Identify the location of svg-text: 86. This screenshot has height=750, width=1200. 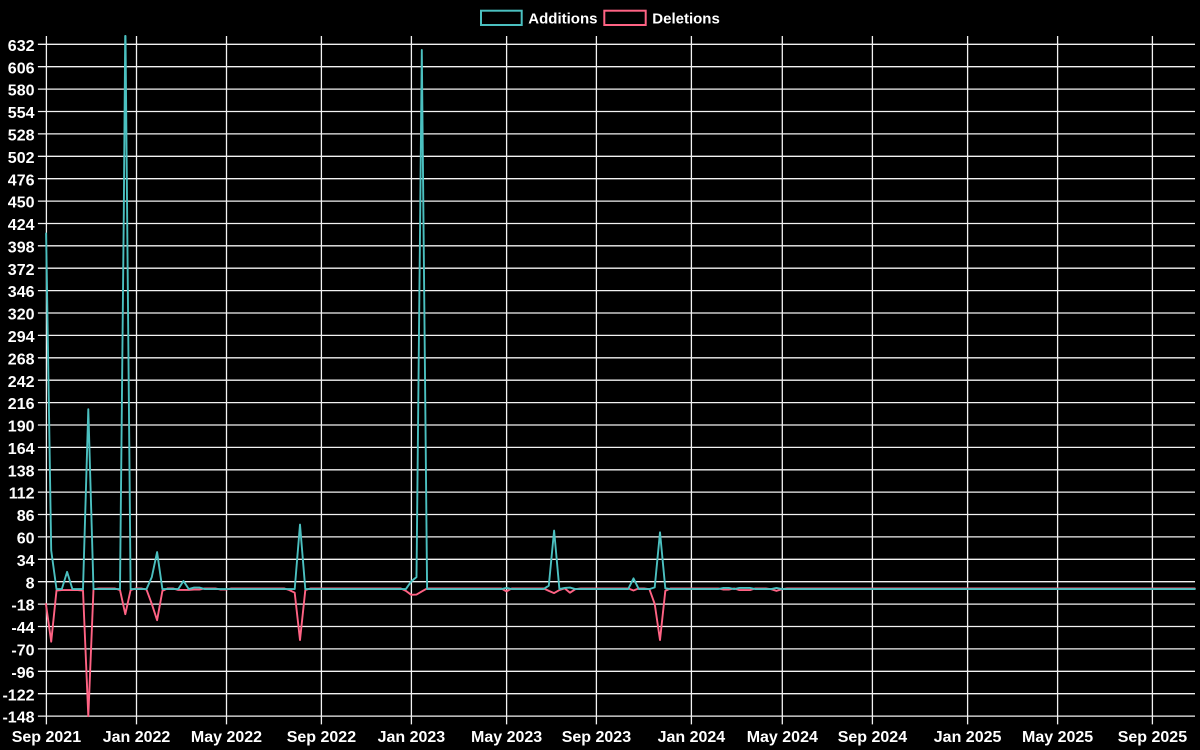
(26, 516).